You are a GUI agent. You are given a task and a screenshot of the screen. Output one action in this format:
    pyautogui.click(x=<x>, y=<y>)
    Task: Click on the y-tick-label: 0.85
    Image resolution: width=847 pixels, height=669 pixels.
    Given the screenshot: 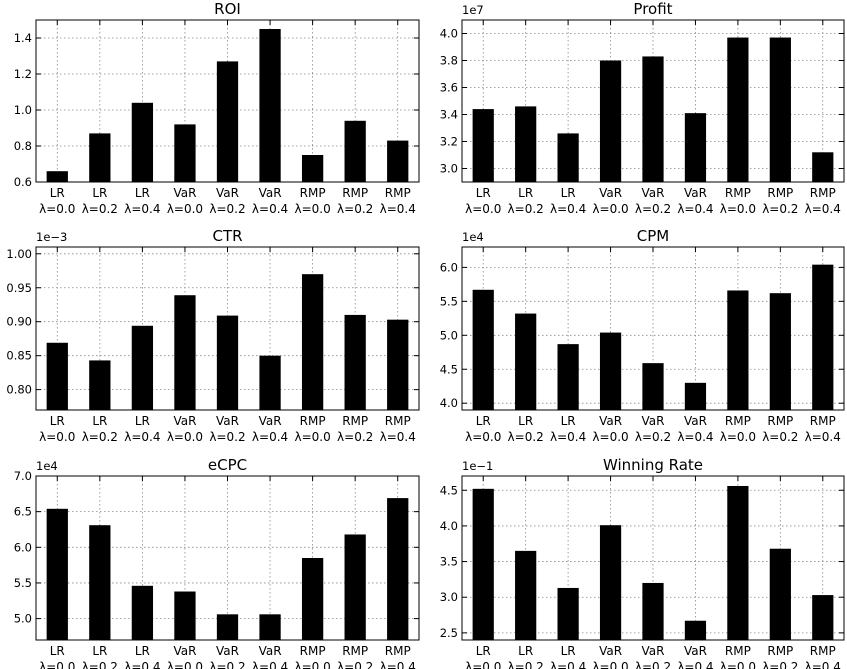 What is the action you would take?
    pyautogui.click(x=19, y=356)
    